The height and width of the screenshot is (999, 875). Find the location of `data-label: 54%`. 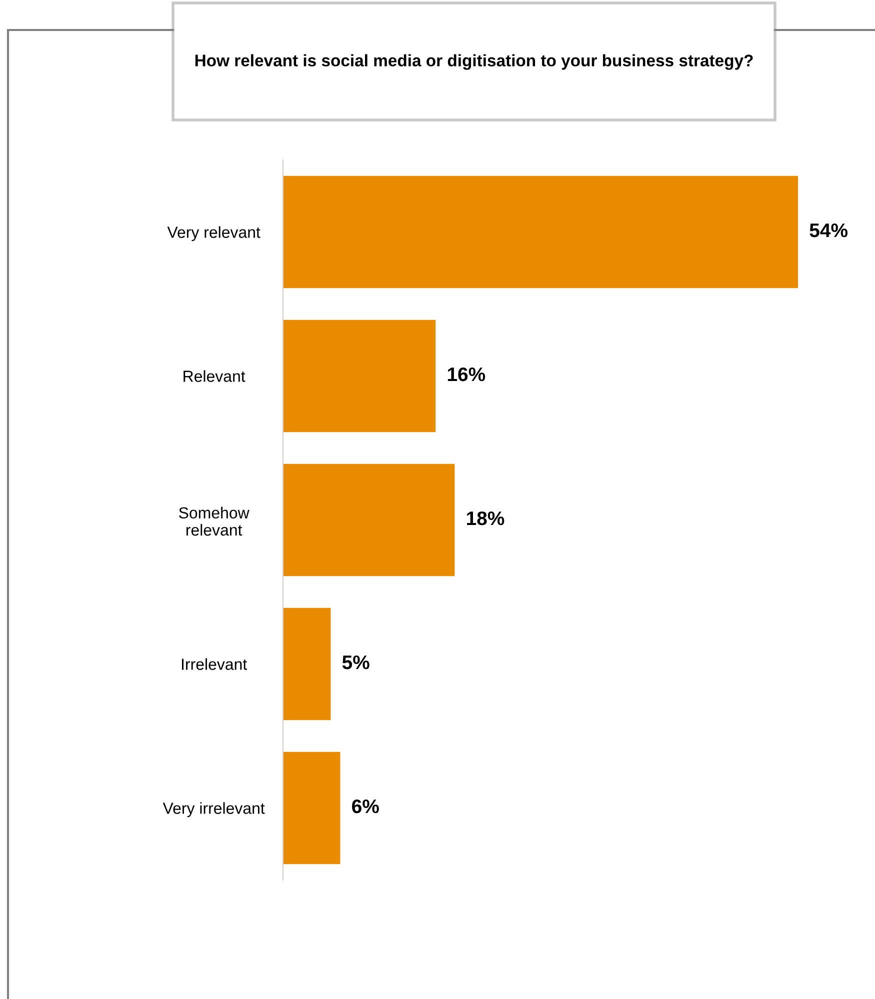

data-label: 54% is located at coordinates (829, 231).